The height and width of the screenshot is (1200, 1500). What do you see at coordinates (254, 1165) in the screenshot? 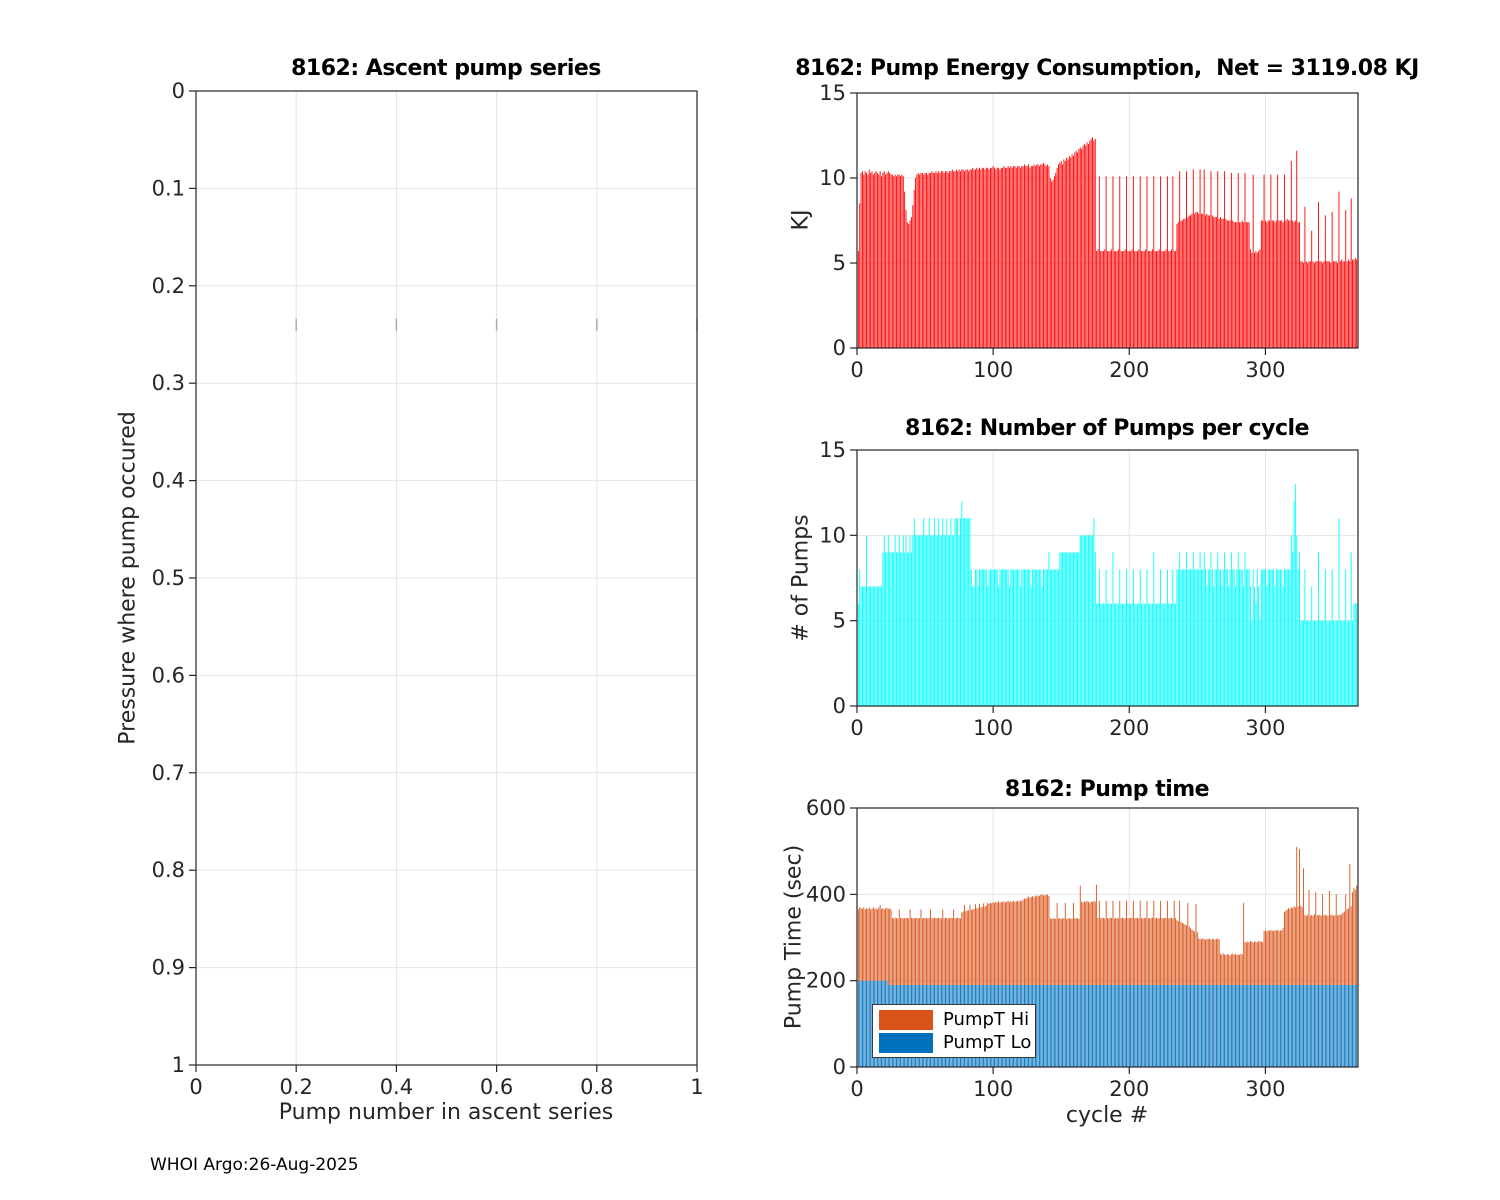
I see `figure-footer-stamp: WHOI Argo:26-Aug-2025` at bounding box center [254, 1165].